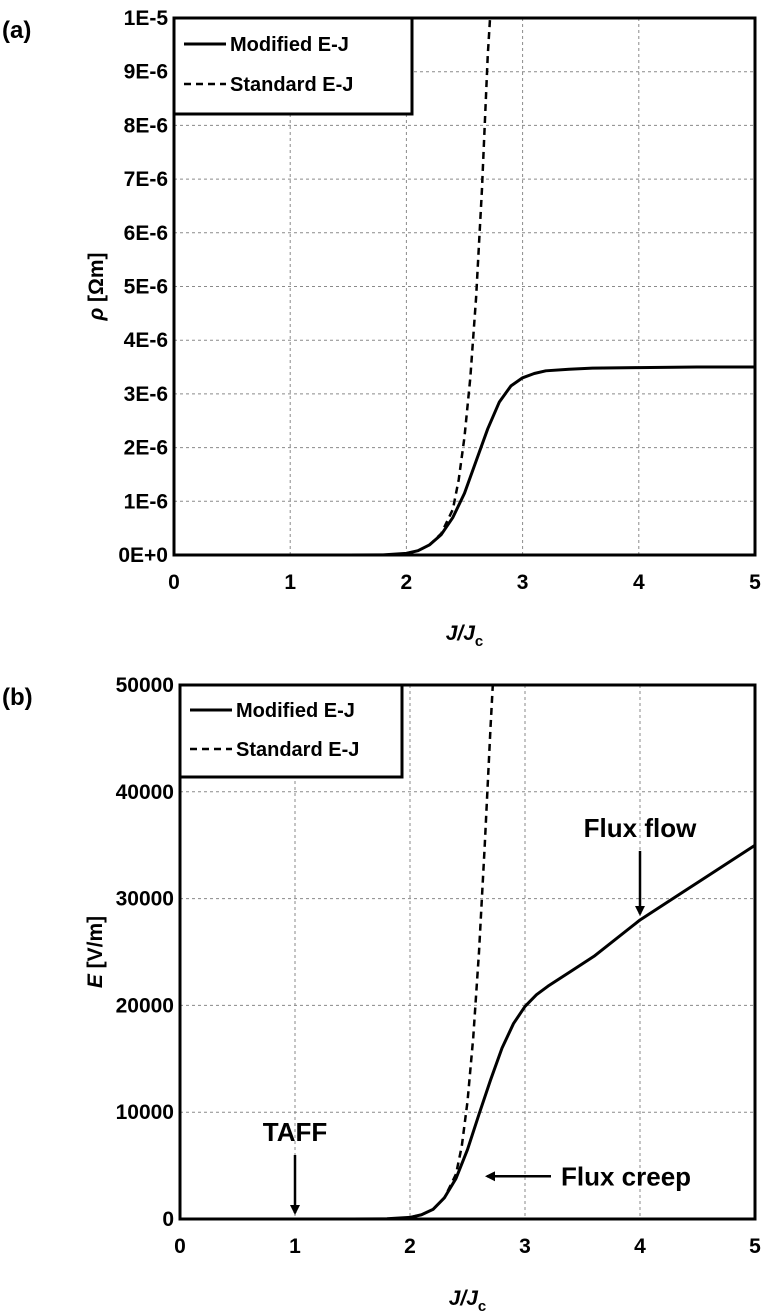  What do you see at coordinates (145, 899) in the screenshot?
I see `y-tick-label: 30000` at bounding box center [145, 899].